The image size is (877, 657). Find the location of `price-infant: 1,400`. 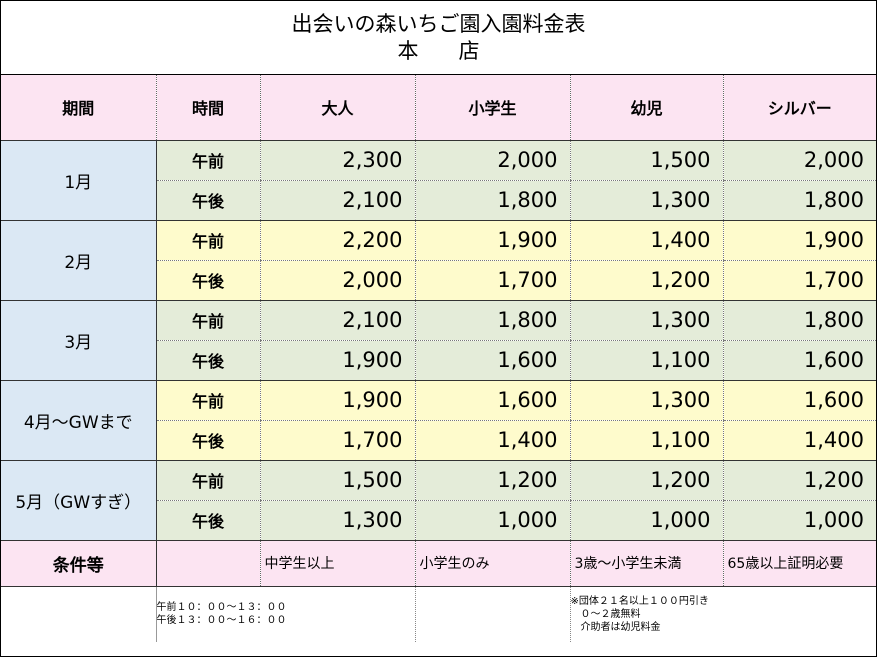

price-infant: 1,400 is located at coordinates (646, 240).